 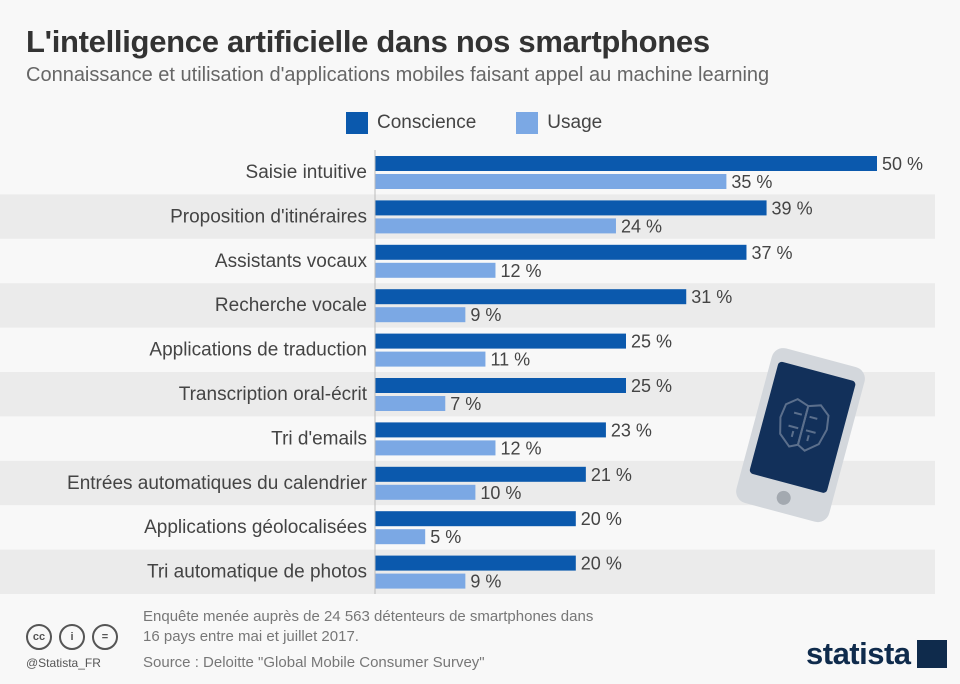 I want to click on data-label: 35 %, so click(x=751, y=182).